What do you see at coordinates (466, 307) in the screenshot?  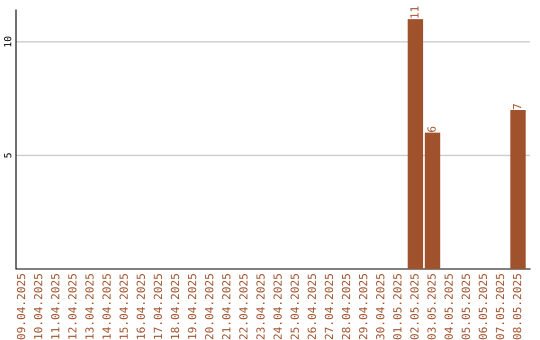 I see `x-tick-label: 05.05.2025` at bounding box center [466, 307].